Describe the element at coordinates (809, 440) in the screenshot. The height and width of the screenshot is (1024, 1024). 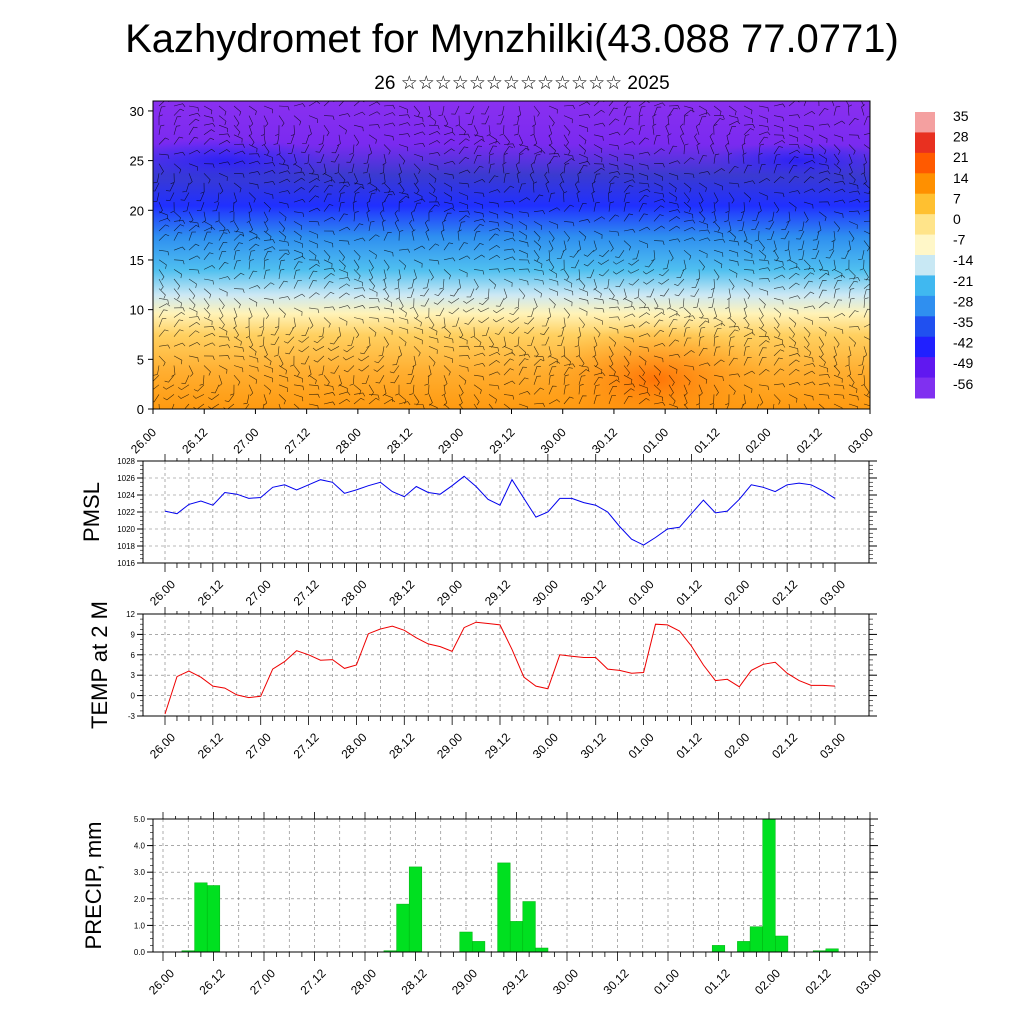
I see `x-tick-label: 02.12` at that location.